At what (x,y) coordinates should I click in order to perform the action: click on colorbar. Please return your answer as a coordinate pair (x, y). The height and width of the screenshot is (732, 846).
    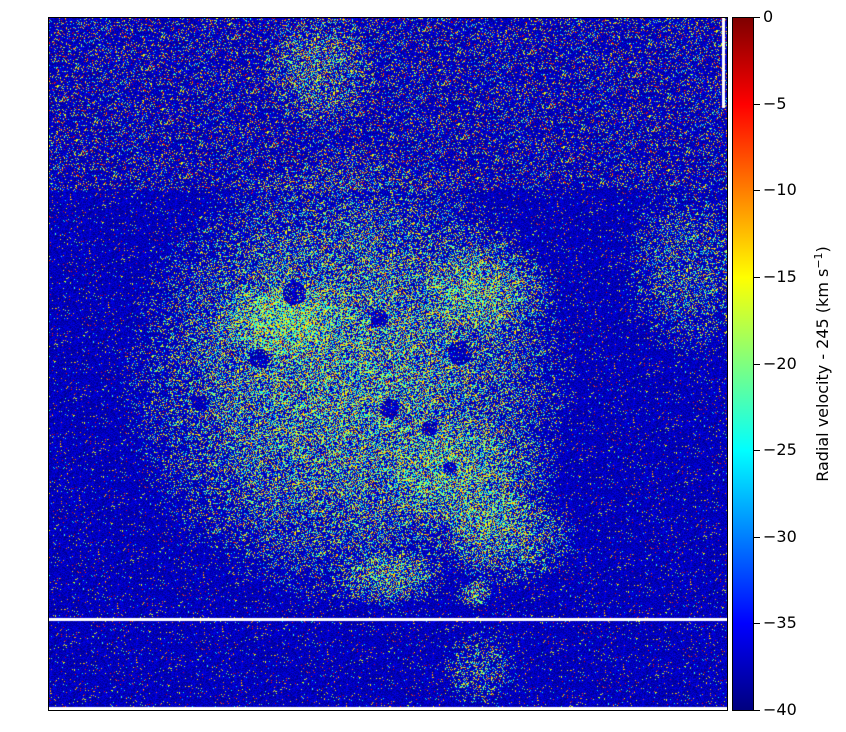
    Looking at the image, I should click on (743, 364).